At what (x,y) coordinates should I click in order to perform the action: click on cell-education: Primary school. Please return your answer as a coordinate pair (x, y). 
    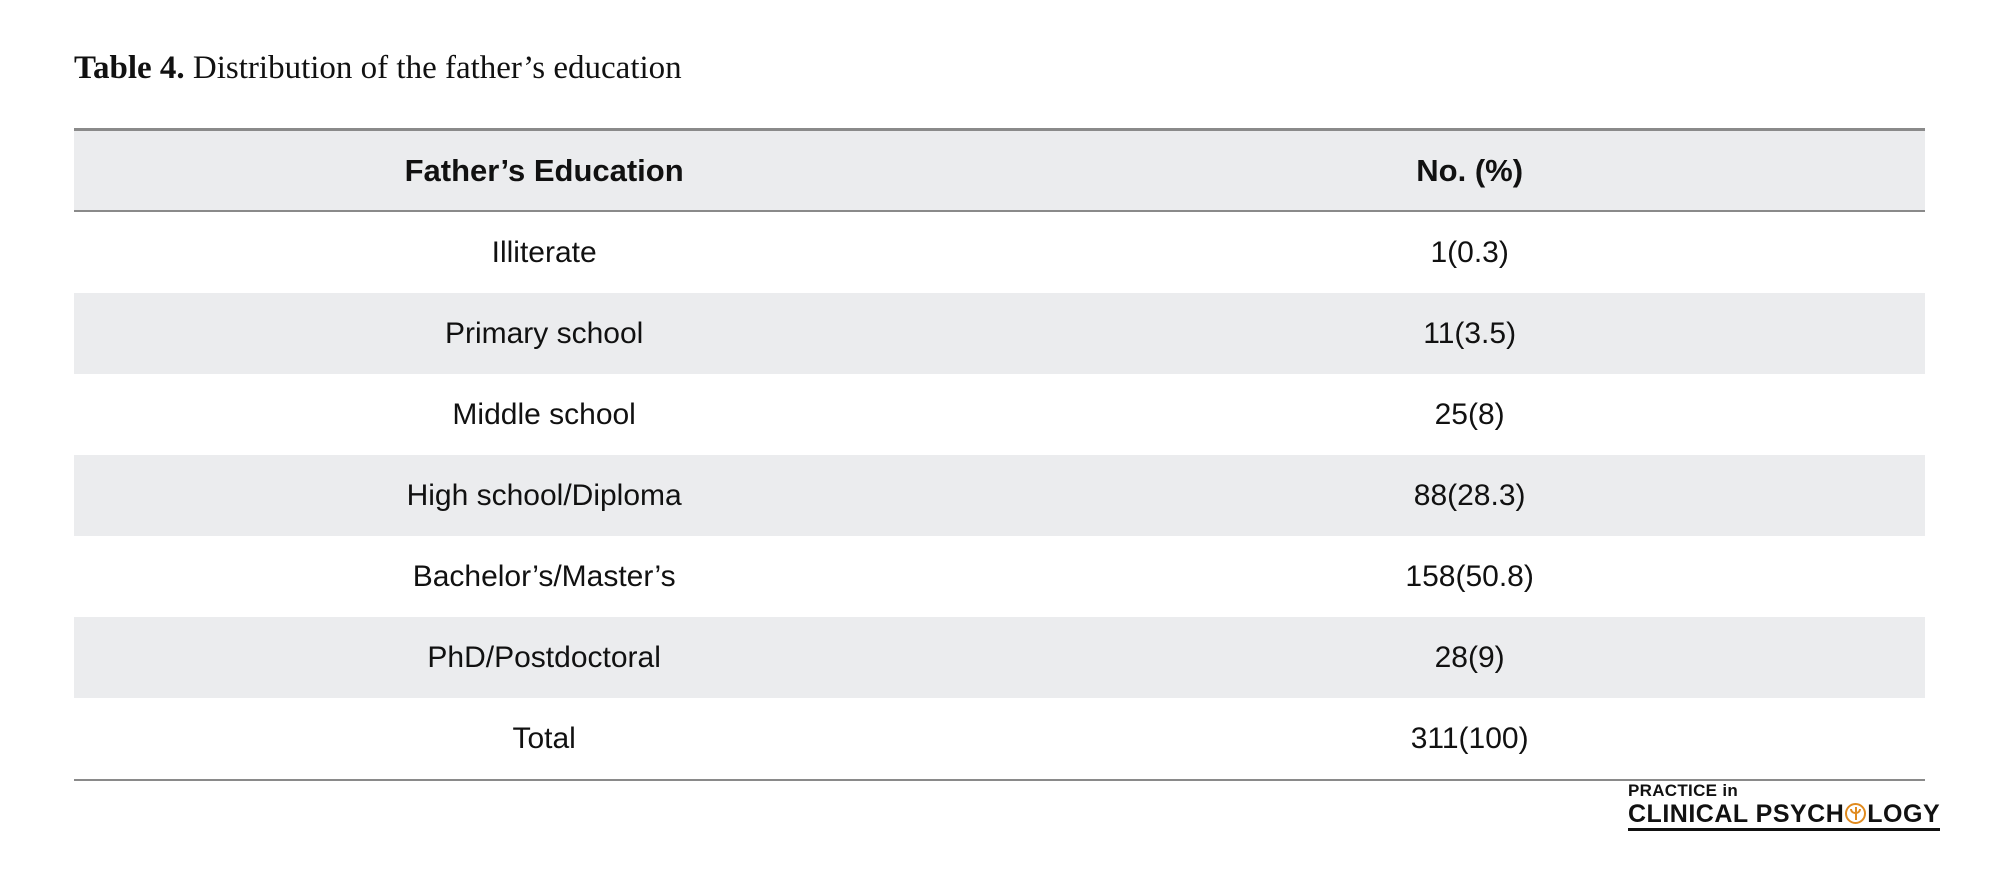
    Looking at the image, I should click on (544, 333).